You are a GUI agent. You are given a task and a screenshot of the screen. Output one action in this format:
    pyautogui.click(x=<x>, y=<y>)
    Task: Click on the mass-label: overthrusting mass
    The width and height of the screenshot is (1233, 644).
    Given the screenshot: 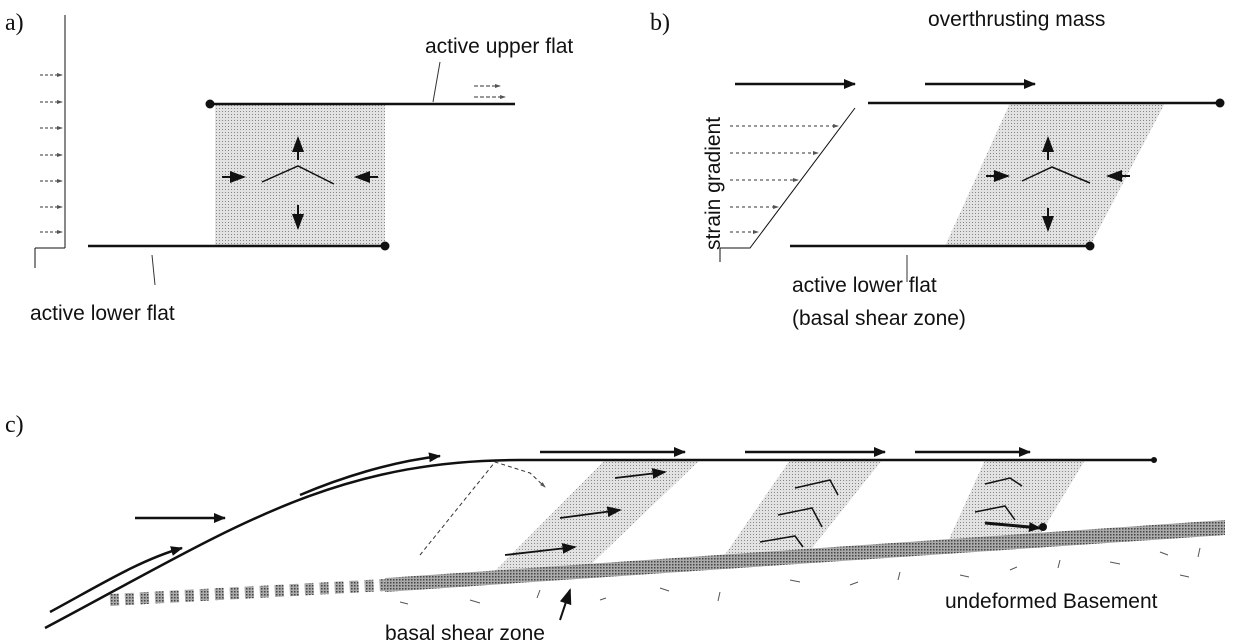 What is the action you would take?
    pyautogui.click(x=1016, y=19)
    